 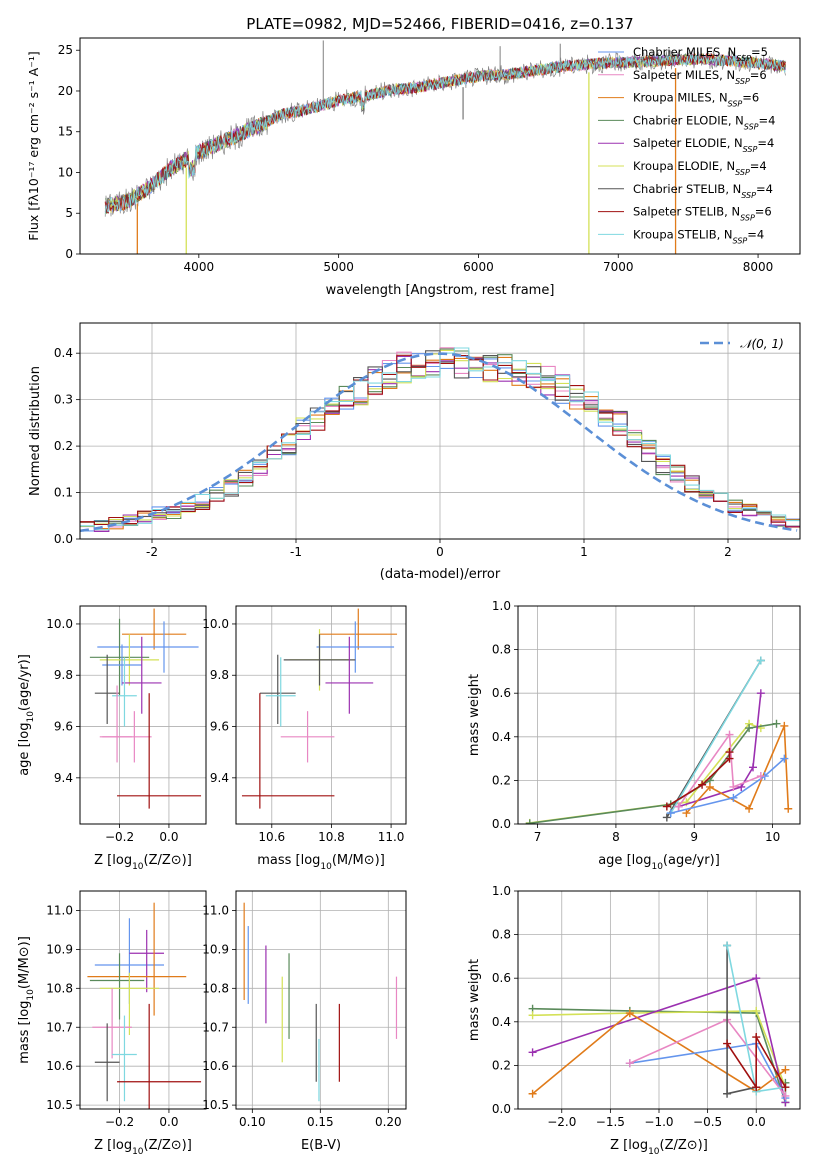 What do you see at coordinates (584, 552) in the screenshot?
I see `x-tick-label: 1` at bounding box center [584, 552].